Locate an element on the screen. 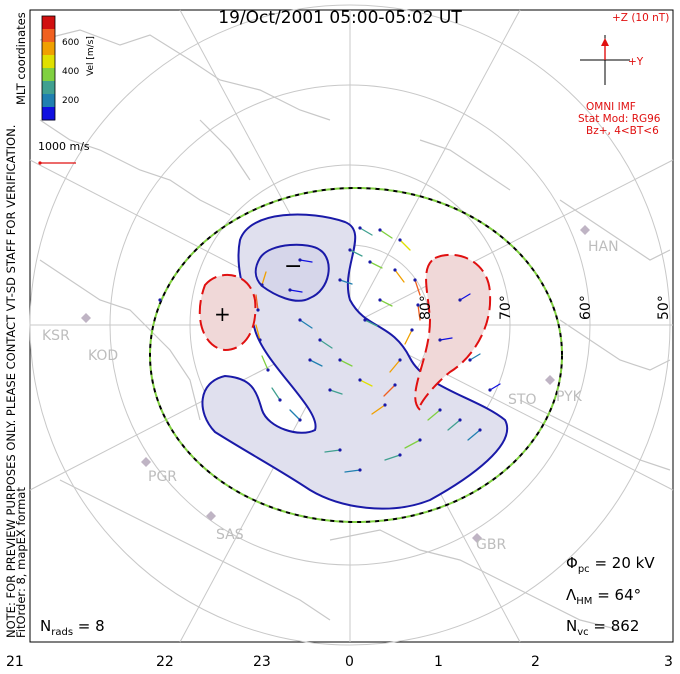 Image resolution: width=680 pixels, height=674 pixels. positive-cell-left is located at coordinates (227, 312).